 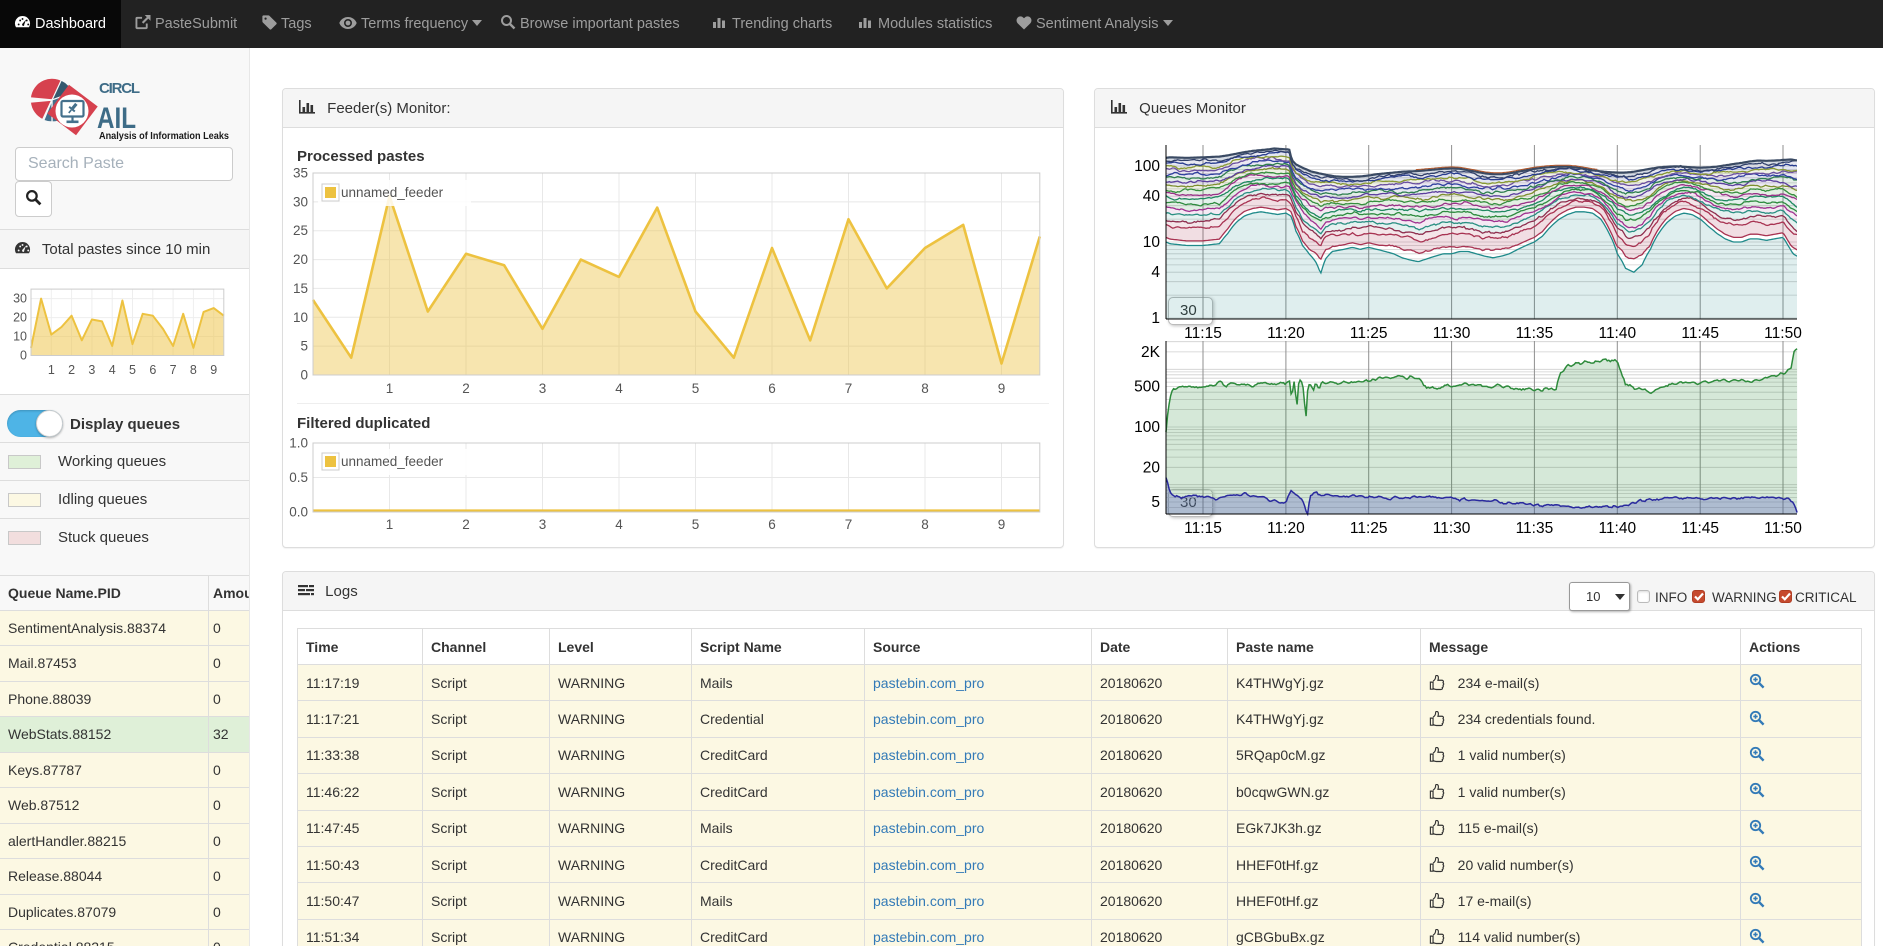 I want to click on svg-text: CIRCL, so click(x=119, y=88).